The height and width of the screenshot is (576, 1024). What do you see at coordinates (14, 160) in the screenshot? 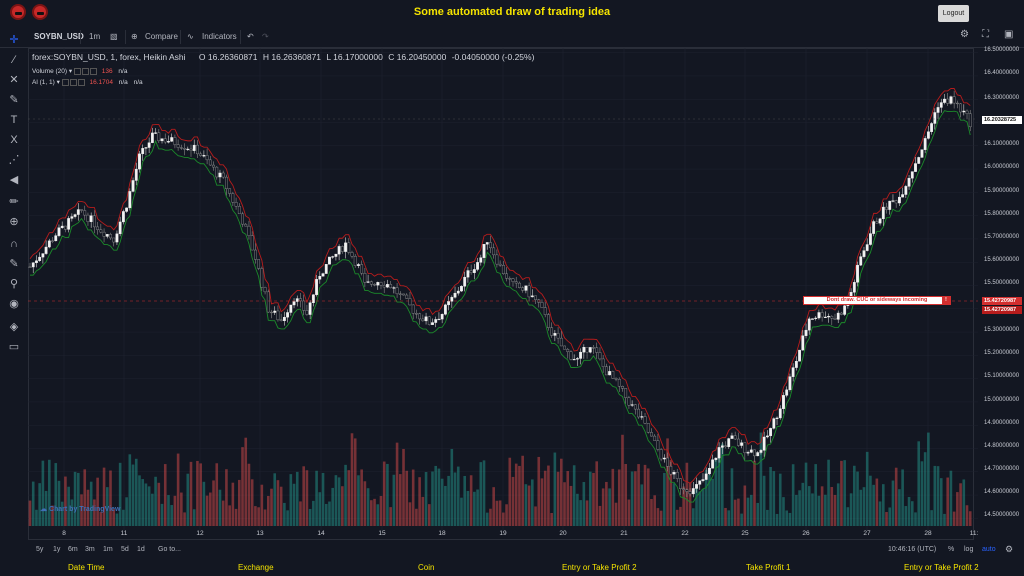
I see `forecast-icon: ⋰` at bounding box center [14, 160].